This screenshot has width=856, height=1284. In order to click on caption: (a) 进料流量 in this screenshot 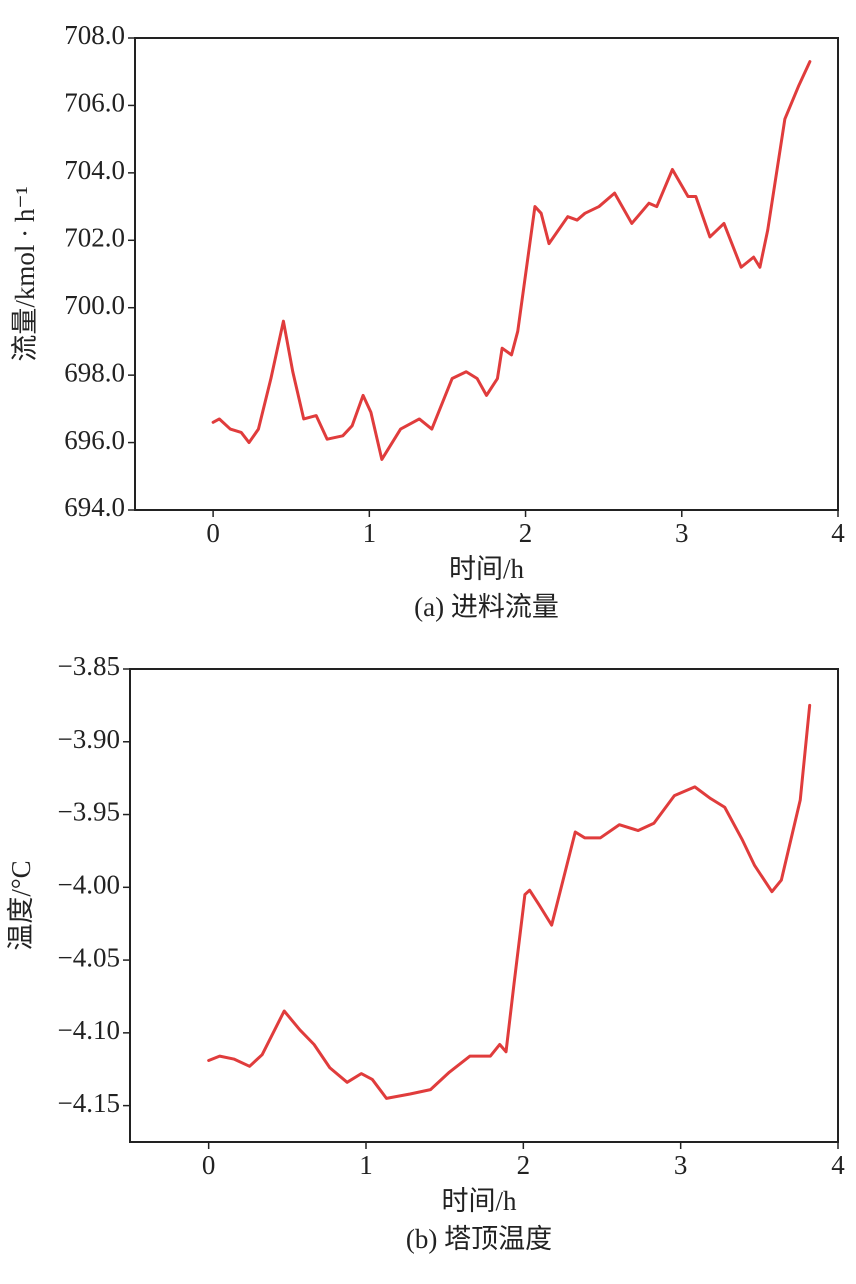, I will do `click(486, 607)`.